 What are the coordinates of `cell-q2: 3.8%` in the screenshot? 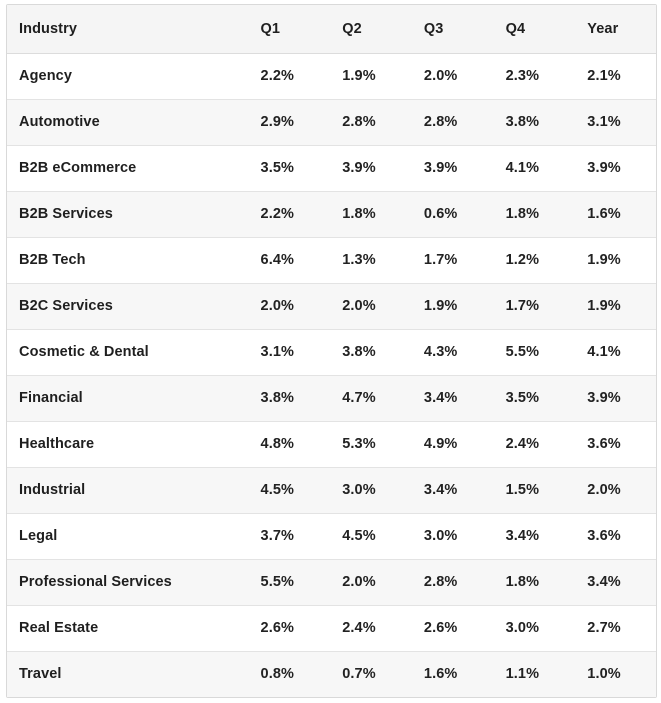 It's located at (359, 352).